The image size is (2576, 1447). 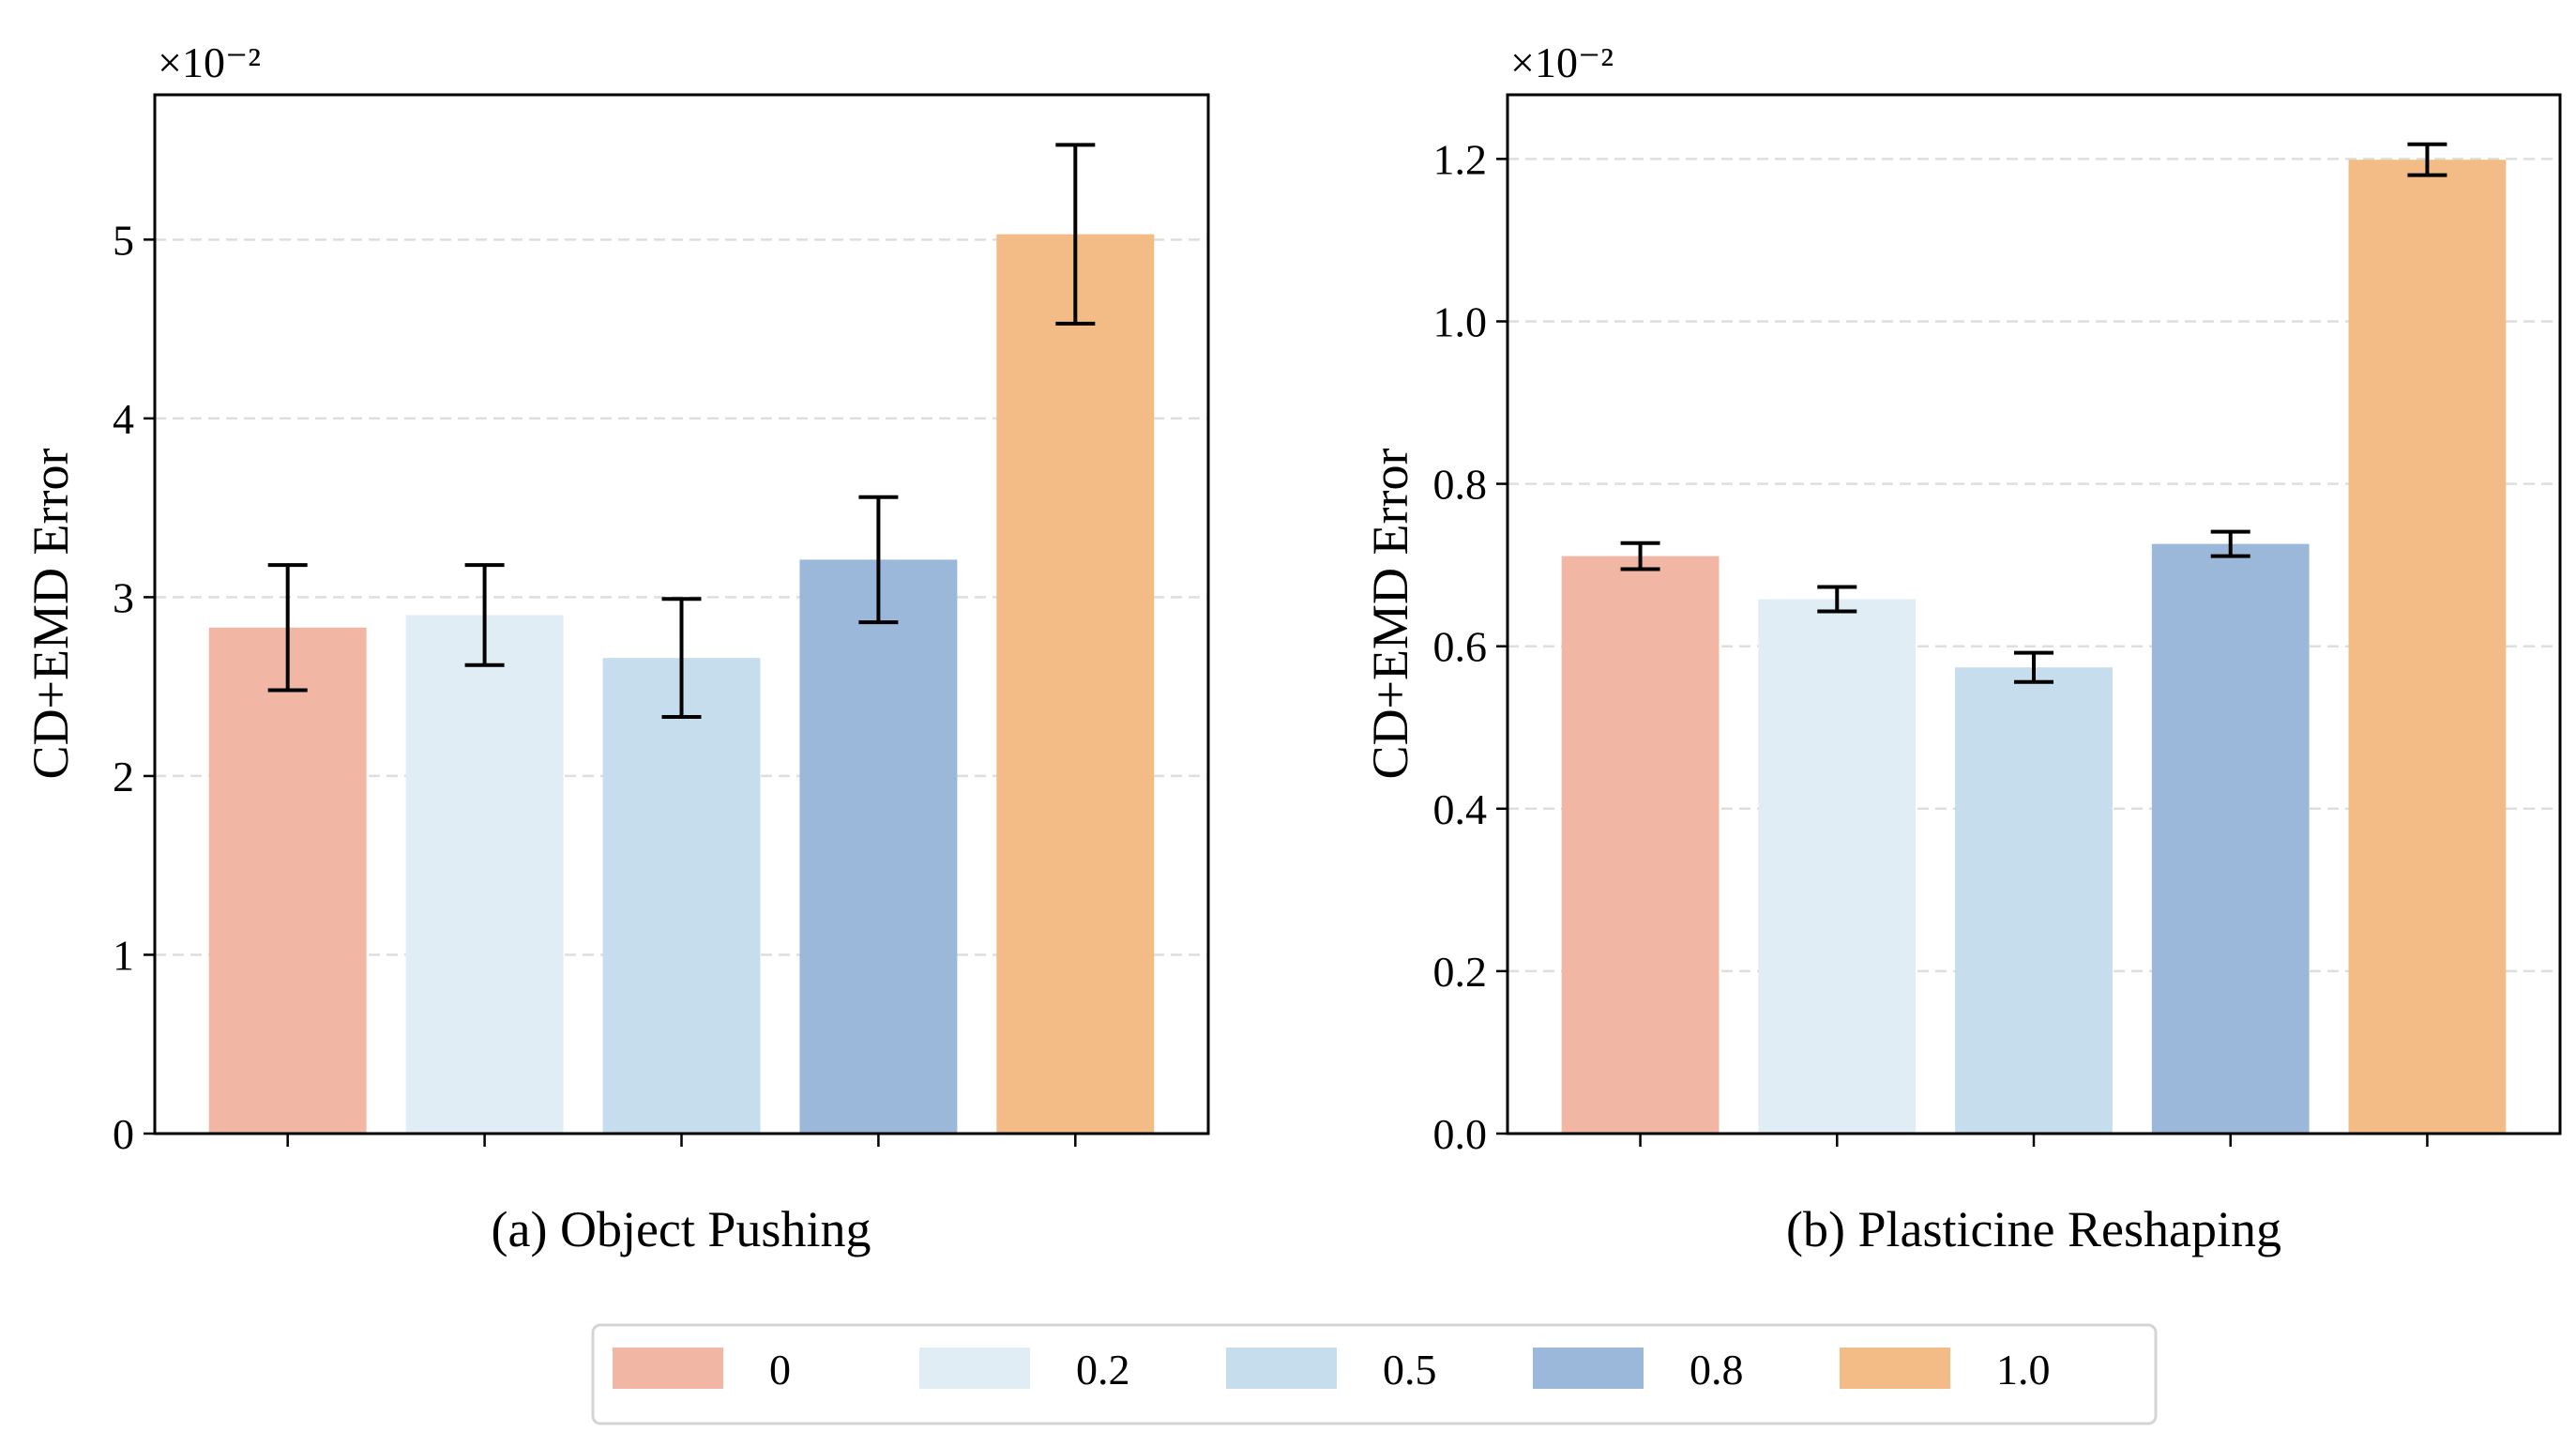 I want to click on y-tick-label: 1.0, so click(x=1460, y=321).